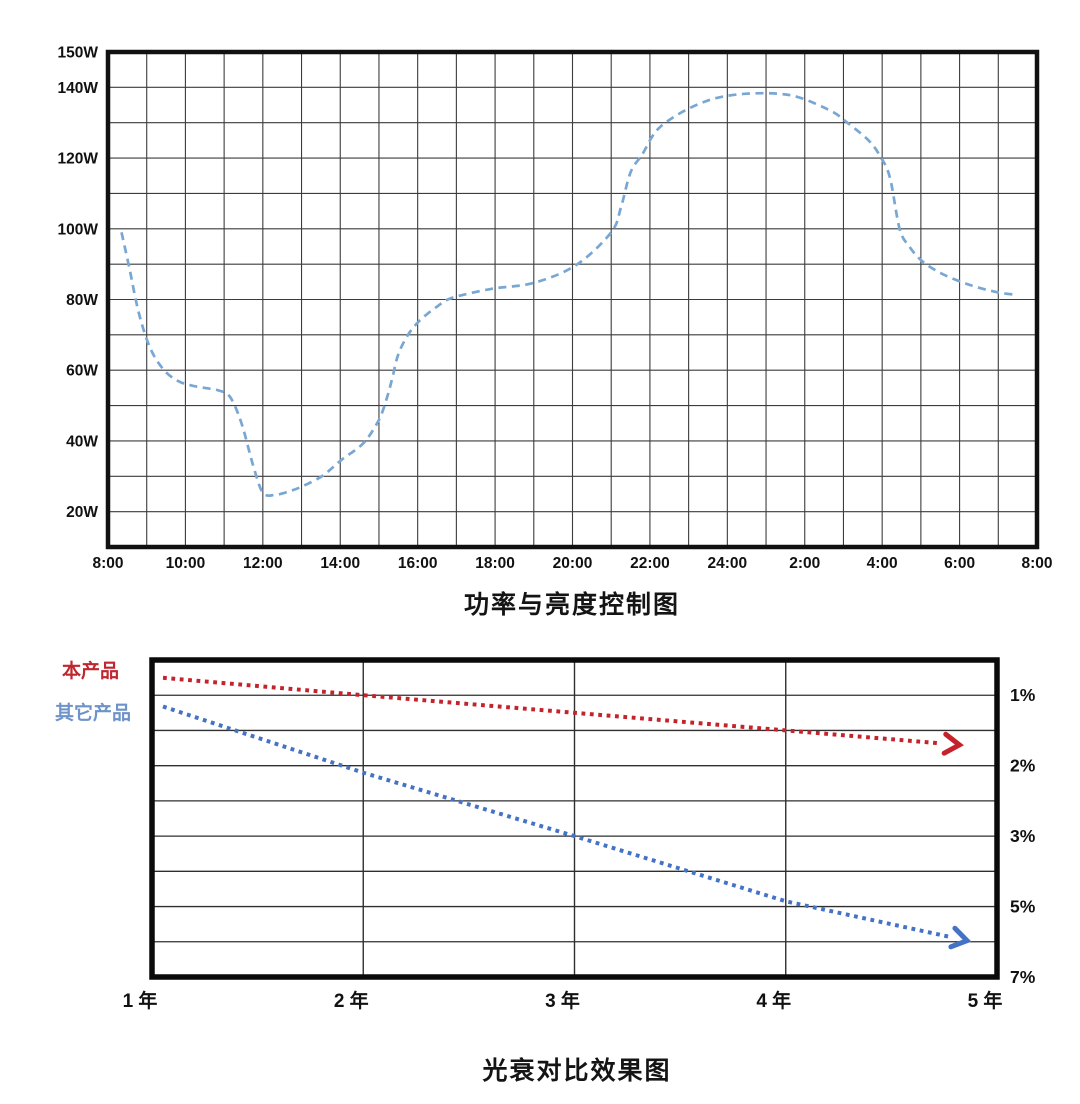 This screenshot has width=1080, height=1104. I want to click on y-tick-label: 40W, so click(82, 441).